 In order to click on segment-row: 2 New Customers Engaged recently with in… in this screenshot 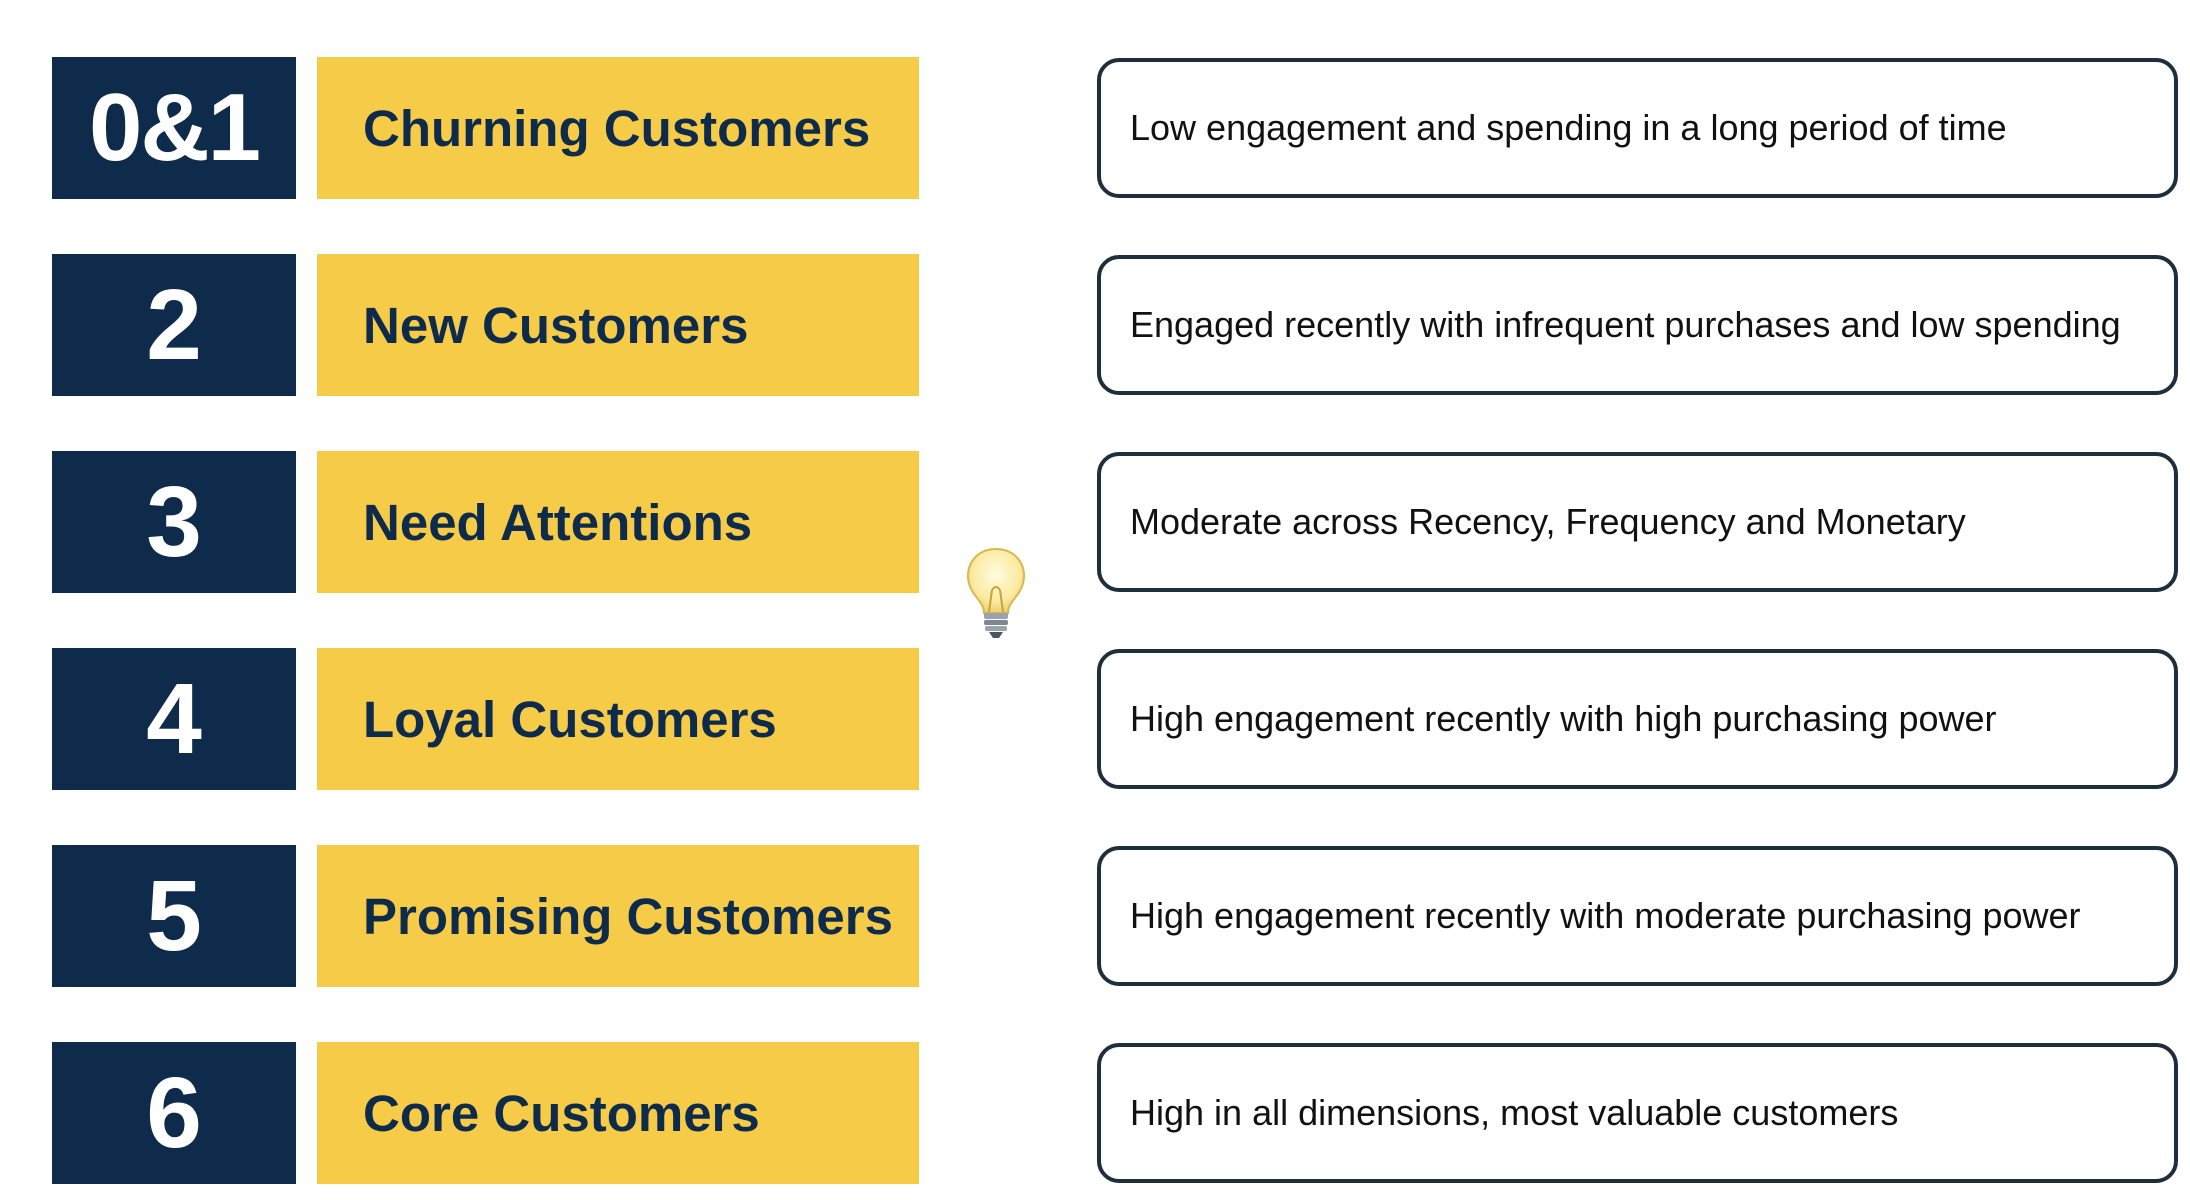, I will do `click(1095, 325)`.